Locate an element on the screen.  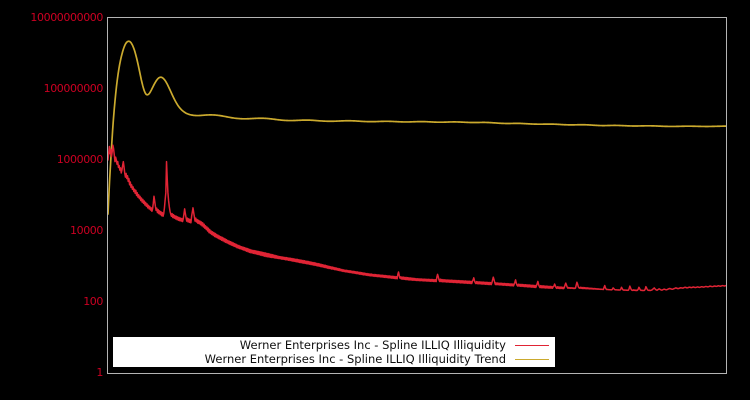
y-tick-label: 10000000000 is located at coordinates (66, 17).